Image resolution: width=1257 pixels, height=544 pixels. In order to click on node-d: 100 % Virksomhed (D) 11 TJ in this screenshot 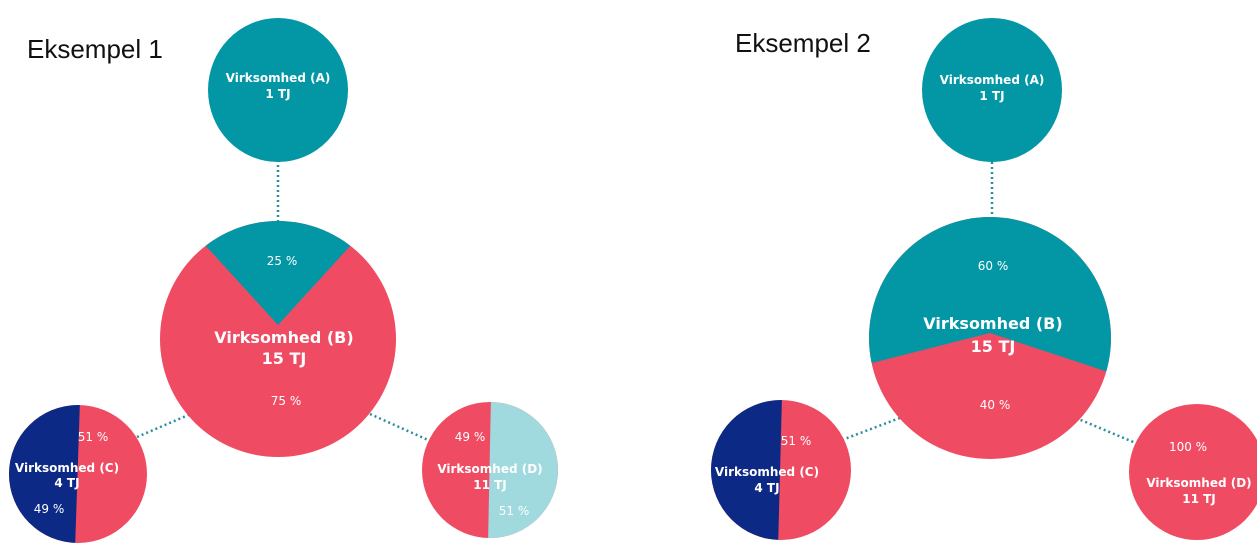, I will do `click(1193, 472)`.